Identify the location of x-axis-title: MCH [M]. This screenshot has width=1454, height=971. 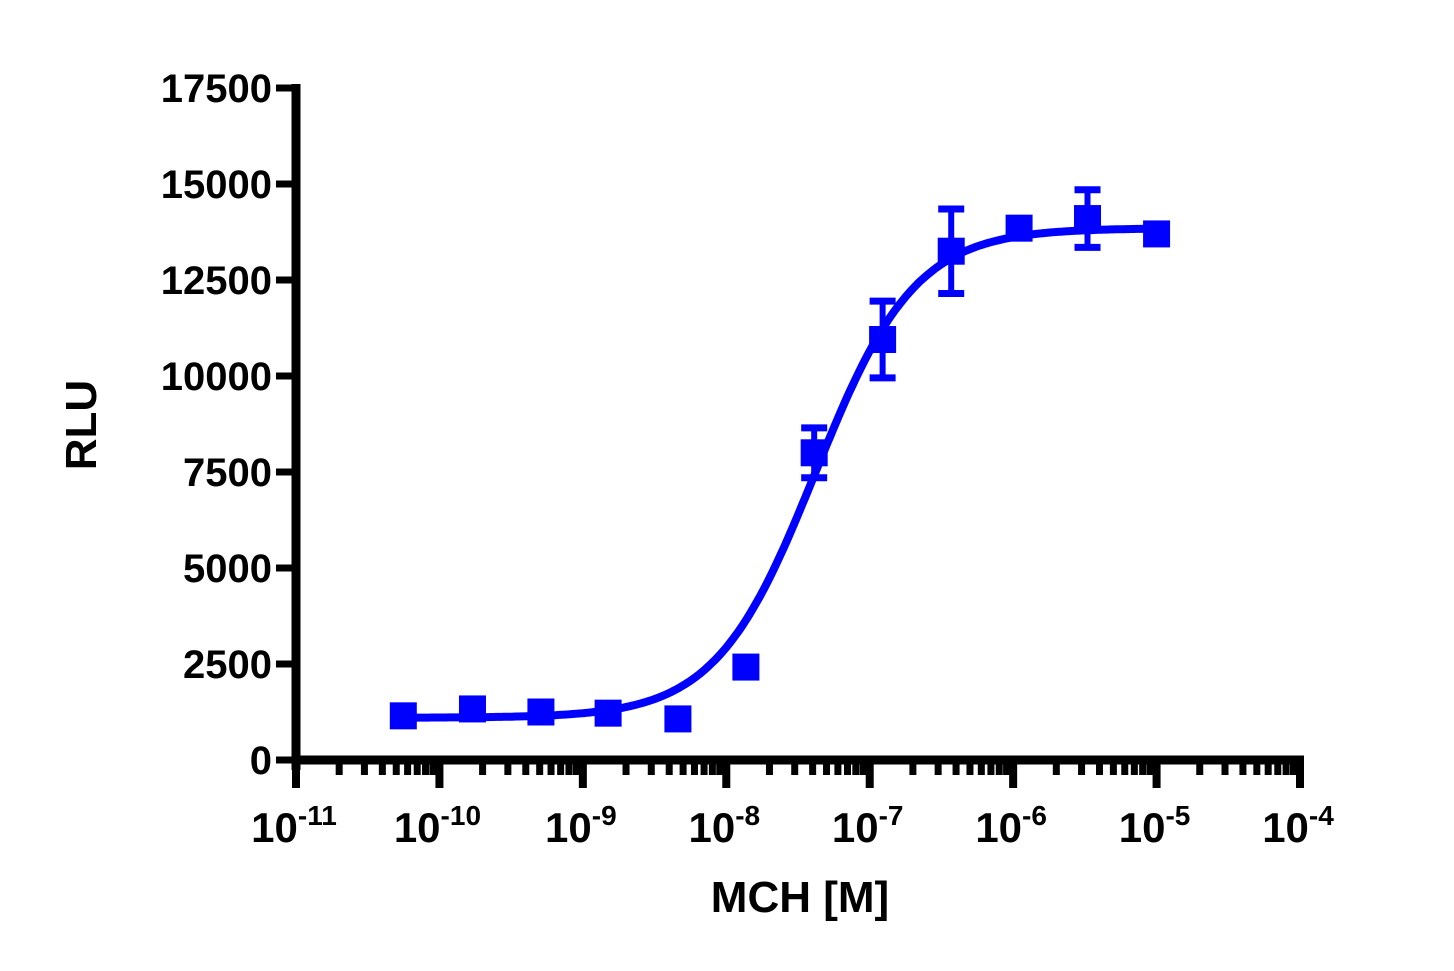
(800, 897).